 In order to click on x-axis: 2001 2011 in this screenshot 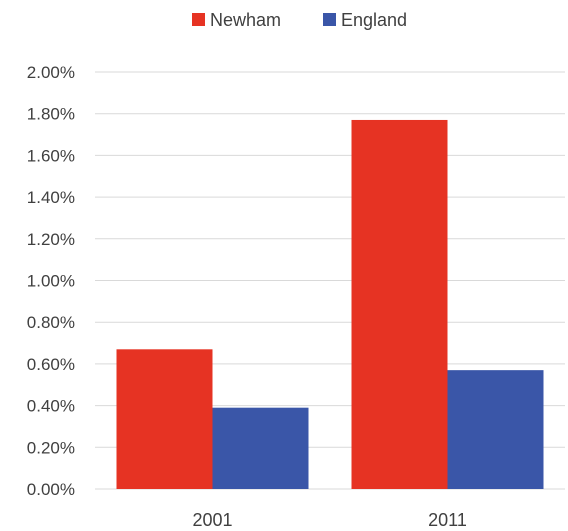, I will do `click(329, 520)`.